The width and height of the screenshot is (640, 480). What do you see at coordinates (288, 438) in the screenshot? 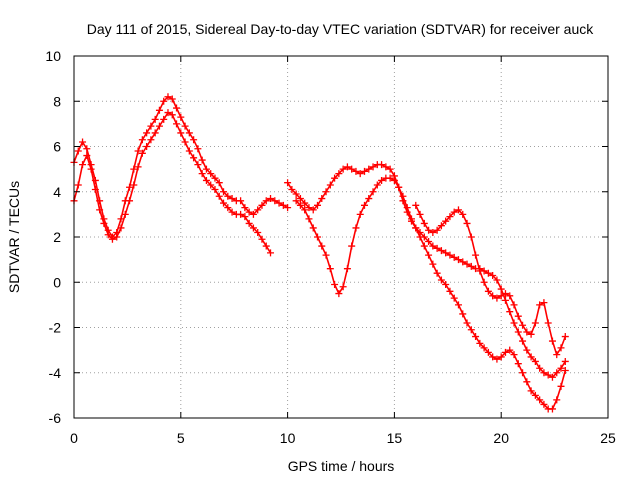
I see `x-tick-label: 10` at bounding box center [288, 438].